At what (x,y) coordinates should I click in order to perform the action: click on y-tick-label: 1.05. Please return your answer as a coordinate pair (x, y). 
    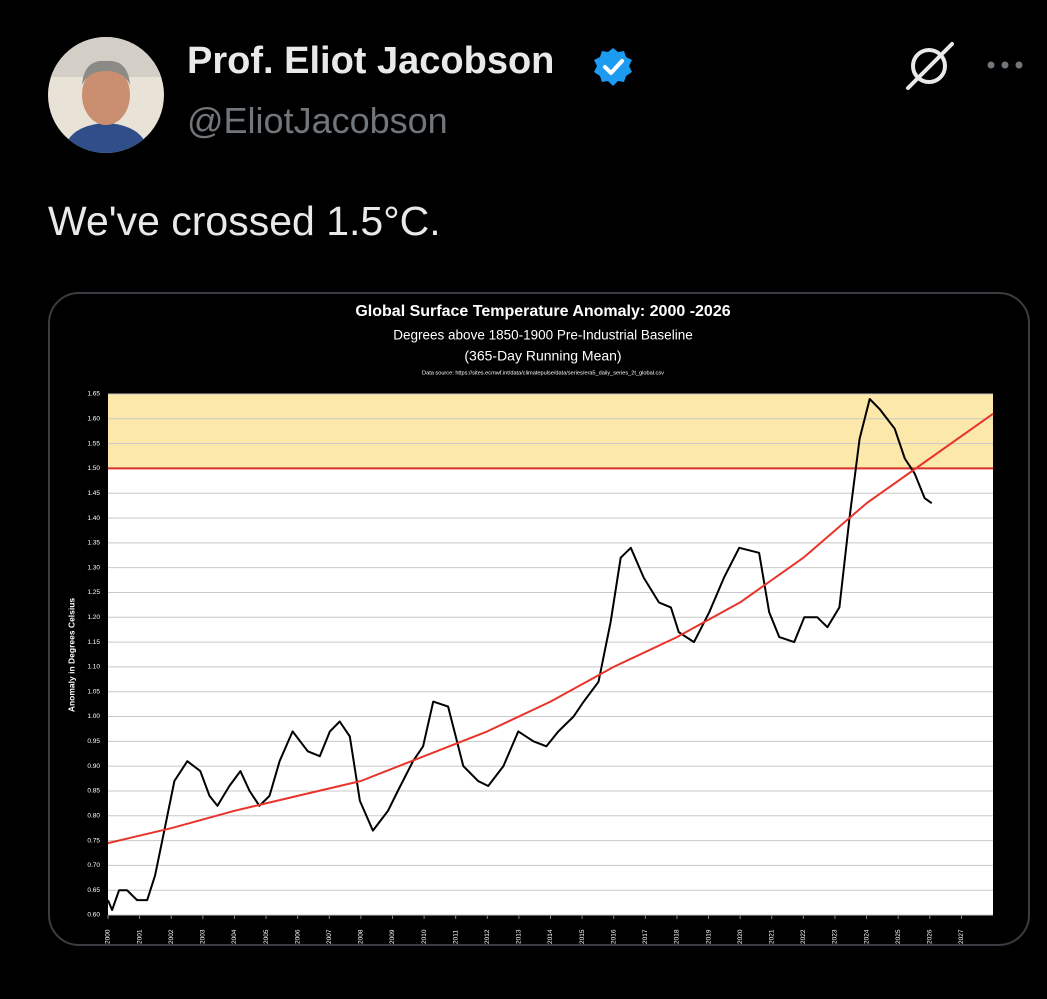
    Looking at the image, I should click on (93, 691).